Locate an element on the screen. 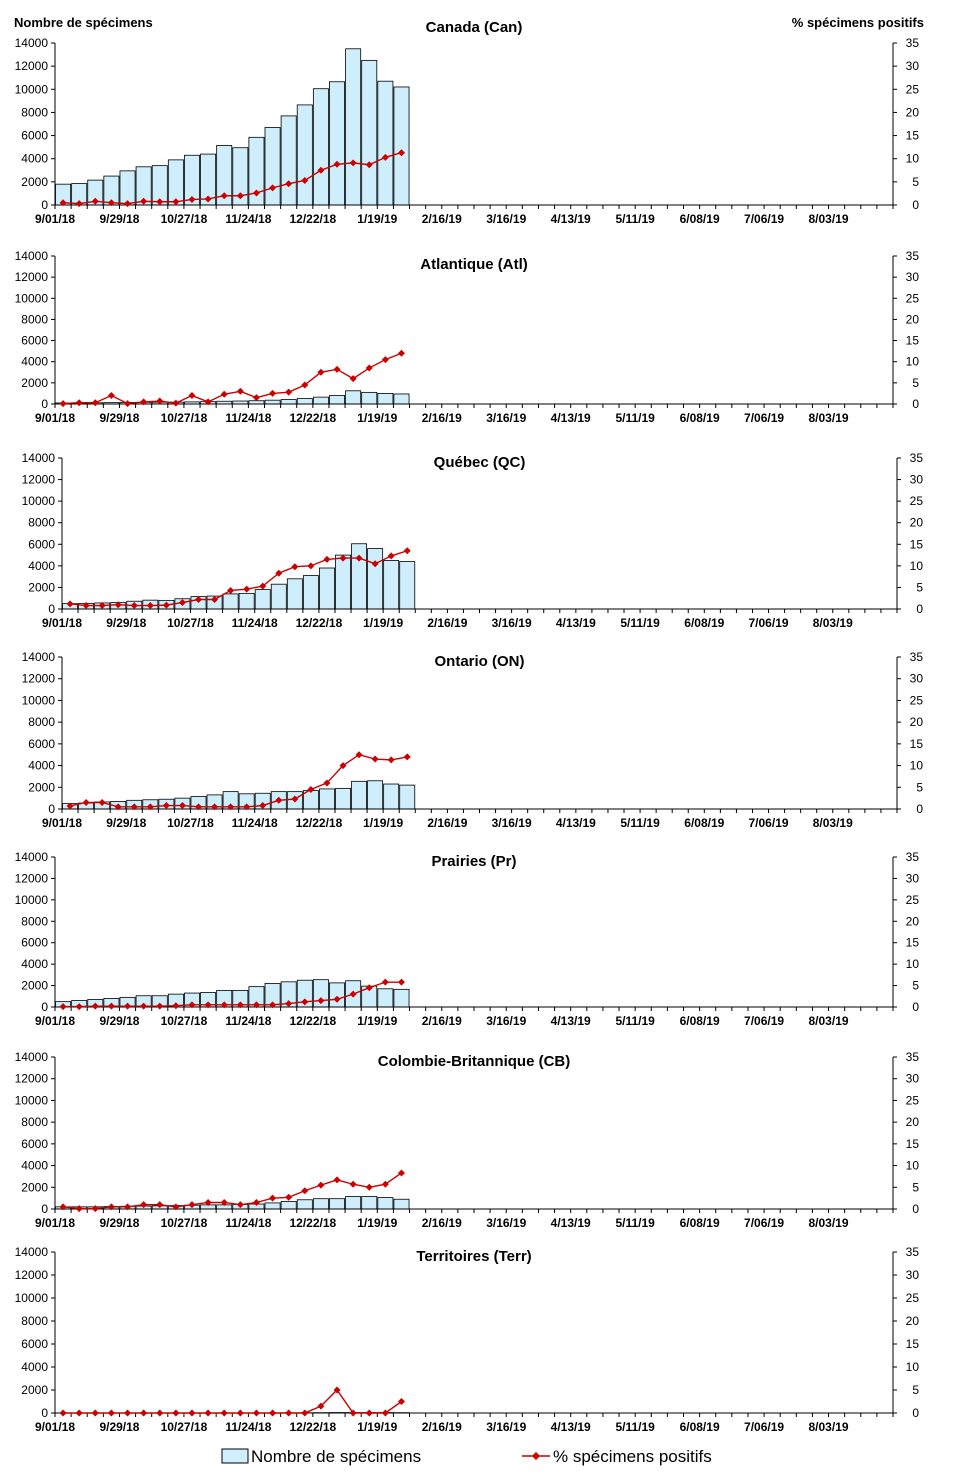 This screenshot has width=958, height=1477. x-tick-label: 7/06/19 is located at coordinates (769, 823).